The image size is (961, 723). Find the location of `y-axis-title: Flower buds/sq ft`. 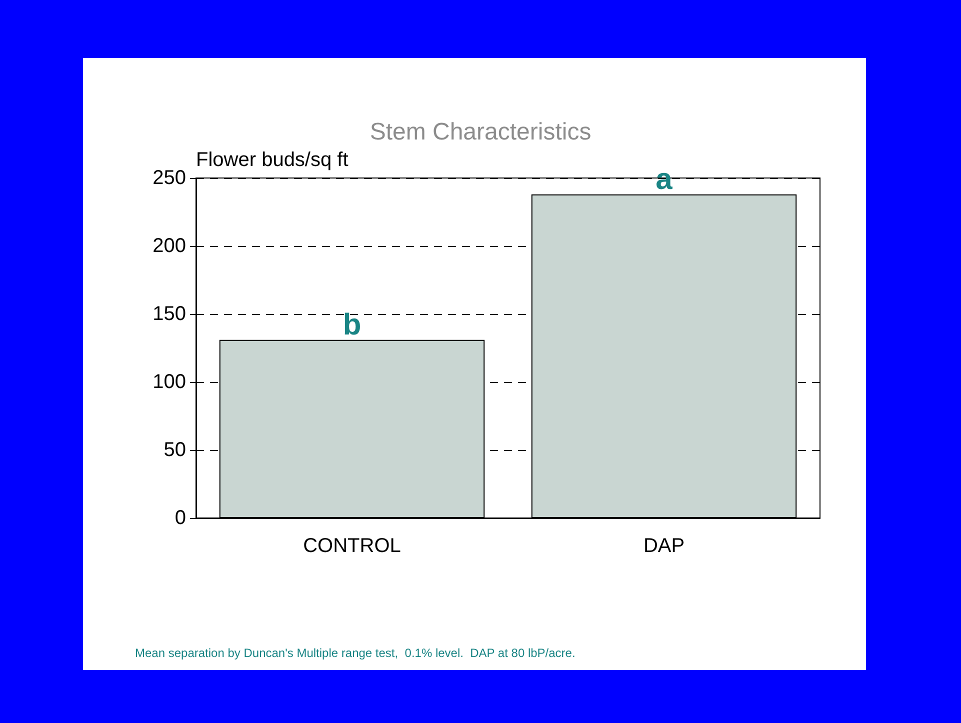

y-axis-title: Flower buds/sq ft is located at coordinates (272, 160).